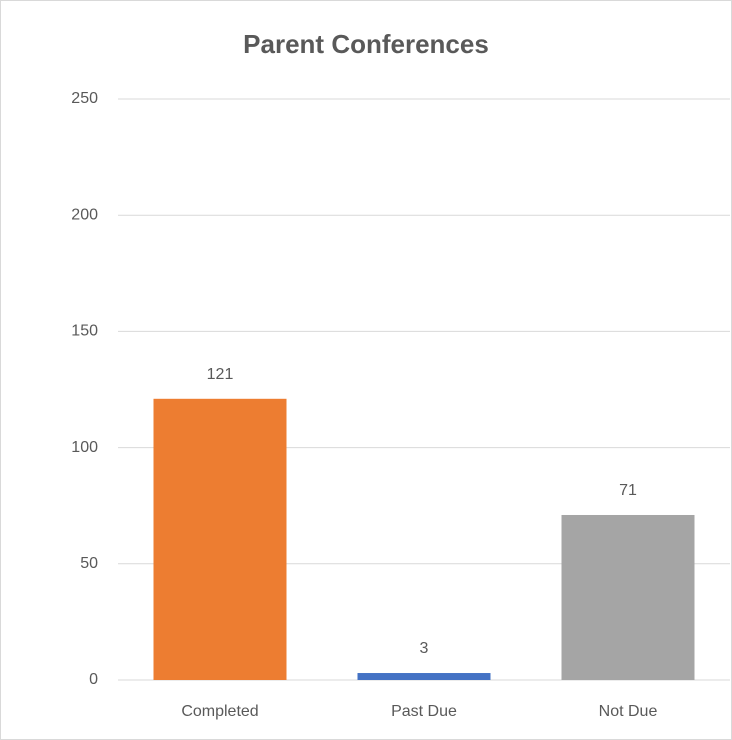 This screenshot has width=732, height=740. I want to click on x-tick-label: Past Due, so click(424, 711).